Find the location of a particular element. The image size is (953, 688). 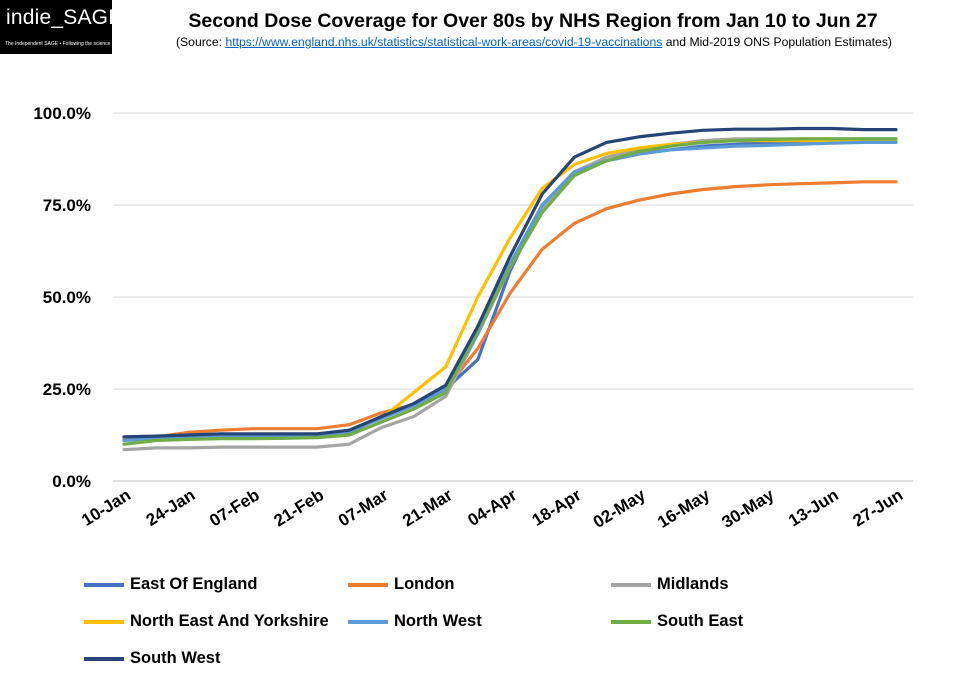

x-tick-label: 04-Apr is located at coordinates (492, 507).